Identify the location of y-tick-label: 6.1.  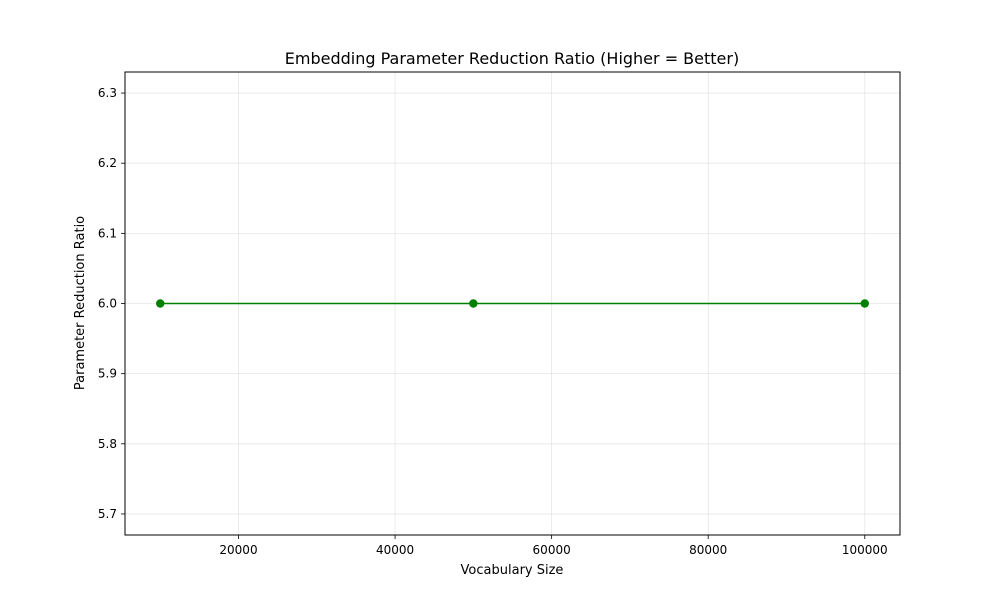
(107, 233).